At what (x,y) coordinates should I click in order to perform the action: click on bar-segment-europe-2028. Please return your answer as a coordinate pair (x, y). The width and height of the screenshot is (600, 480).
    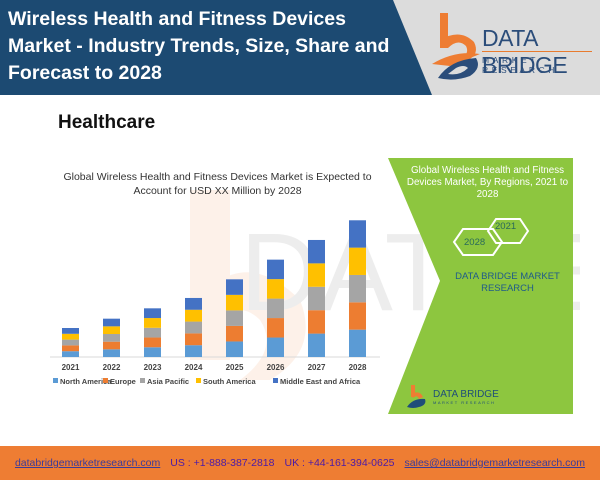
    Looking at the image, I should click on (357, 316).